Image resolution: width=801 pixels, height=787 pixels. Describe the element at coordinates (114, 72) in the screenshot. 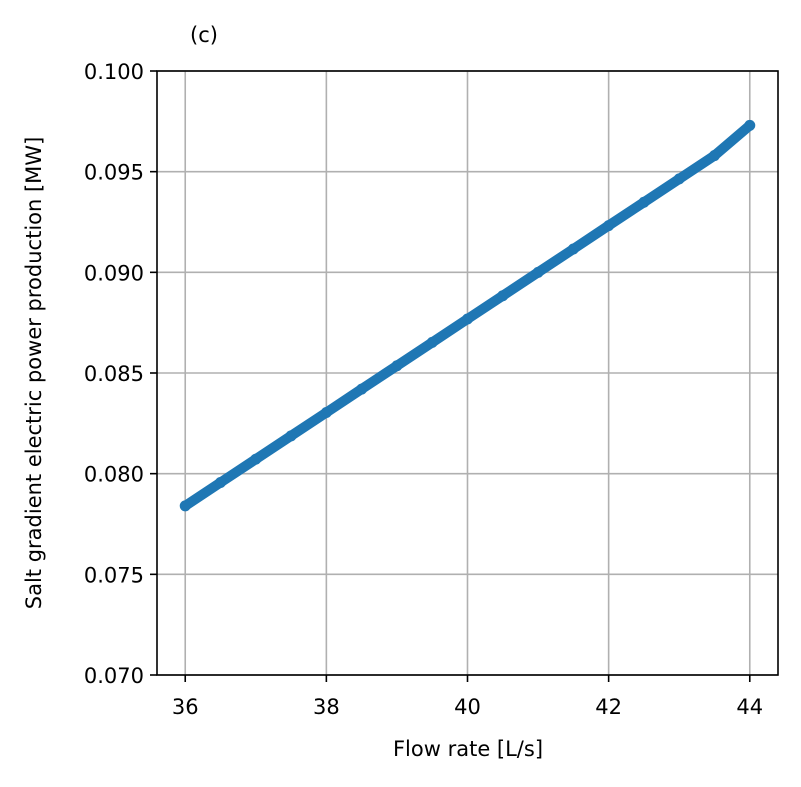

I see `y-tick-label: 0.100` at that location.